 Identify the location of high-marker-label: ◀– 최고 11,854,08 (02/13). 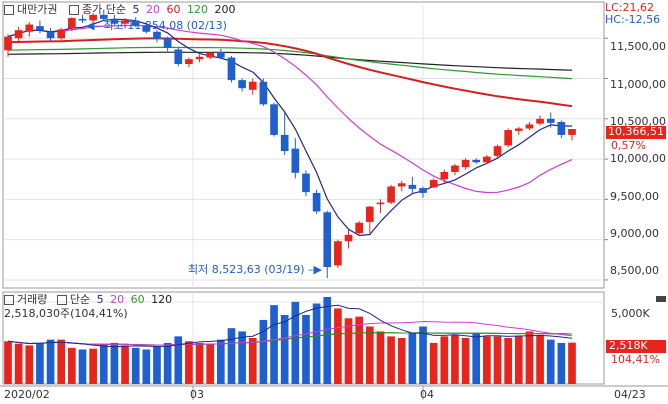
(156, 26).